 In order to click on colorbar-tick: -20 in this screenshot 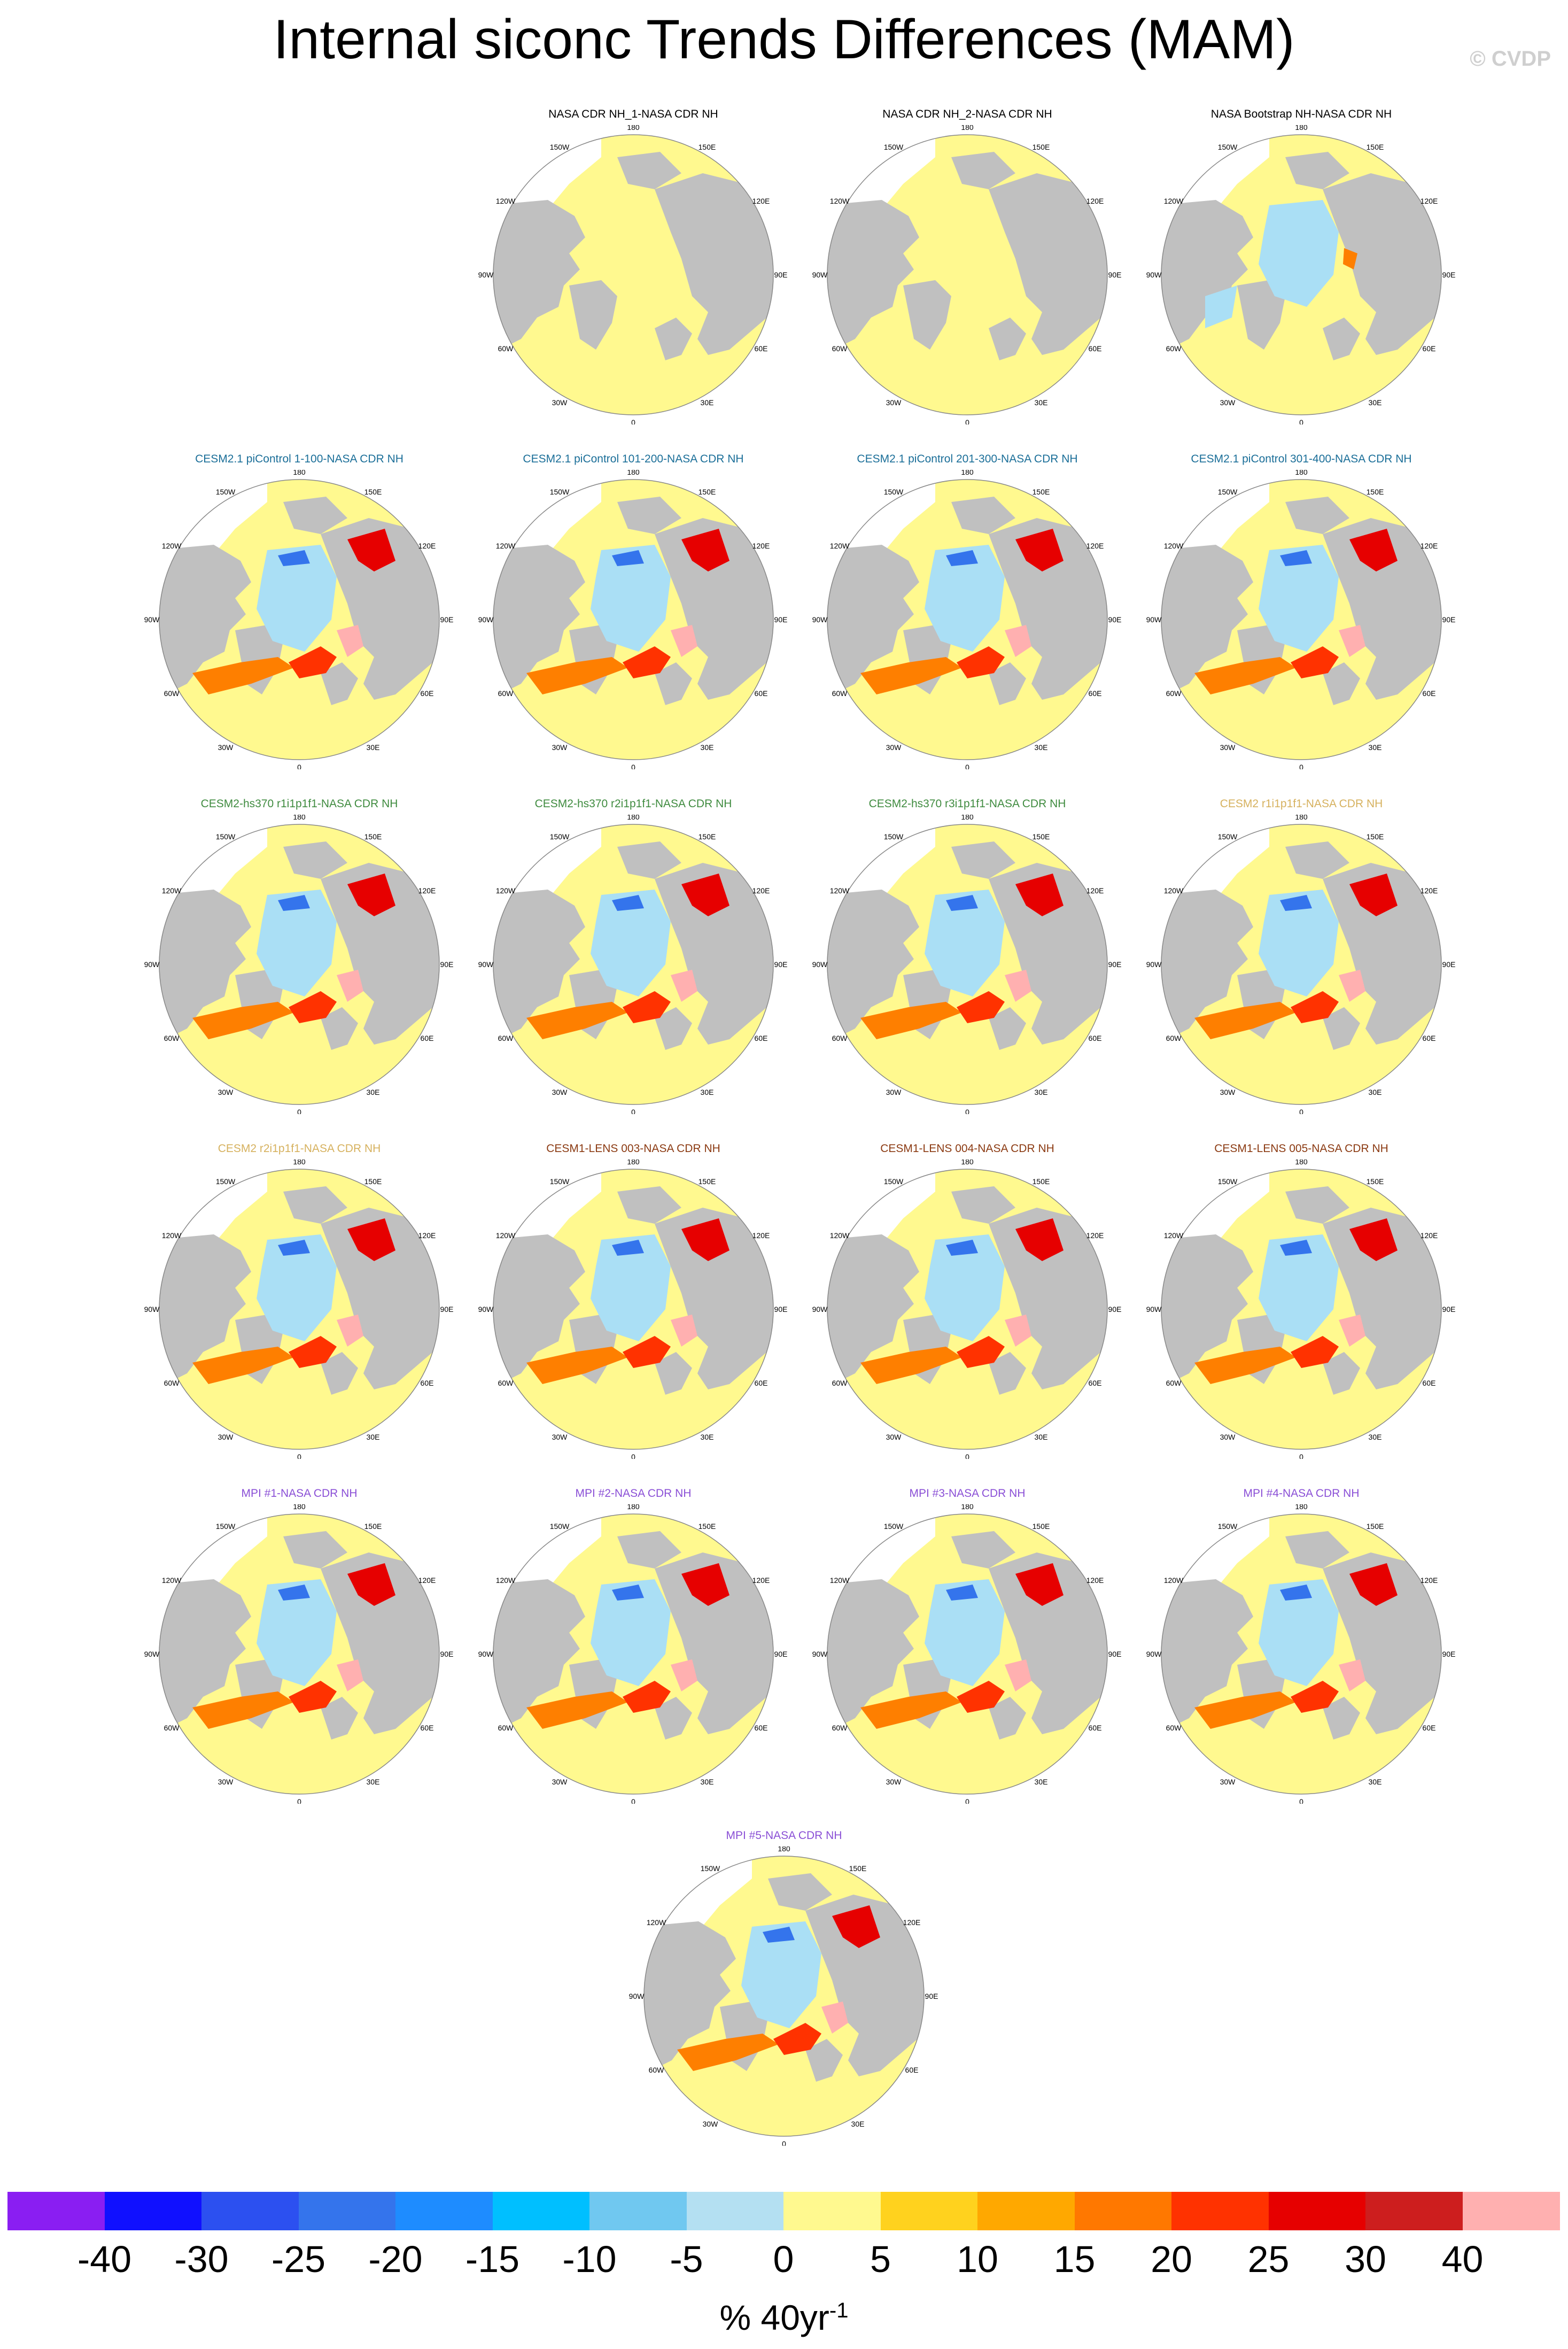, I will do `click(395, 2259)`.